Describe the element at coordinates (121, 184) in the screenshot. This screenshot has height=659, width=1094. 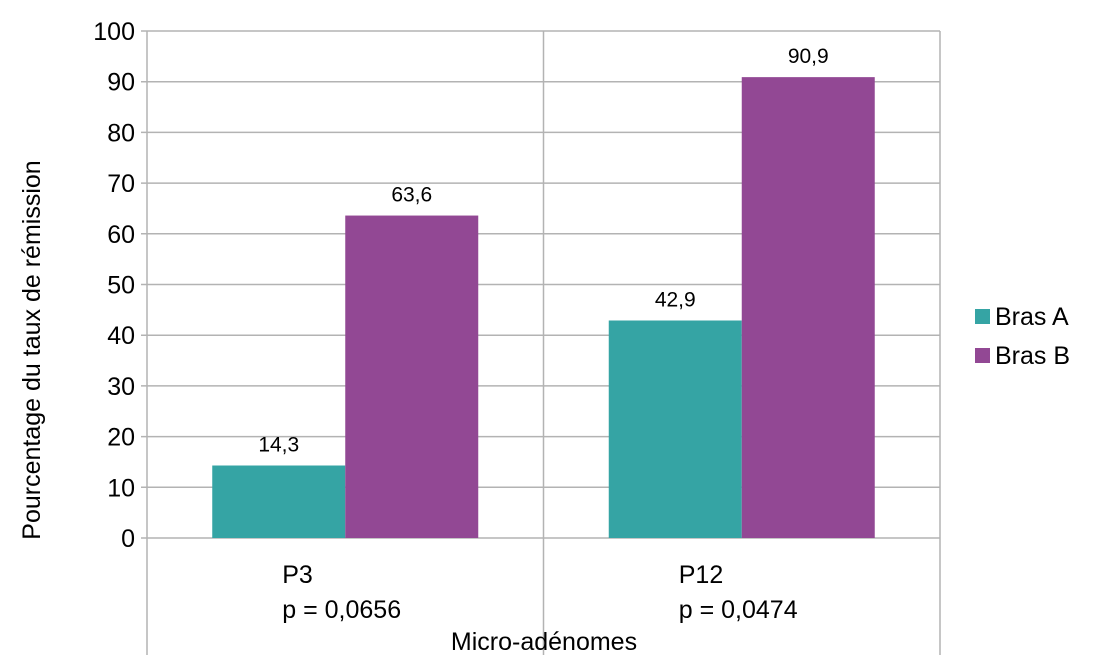
I see `y-tick-label: 70` at that location.